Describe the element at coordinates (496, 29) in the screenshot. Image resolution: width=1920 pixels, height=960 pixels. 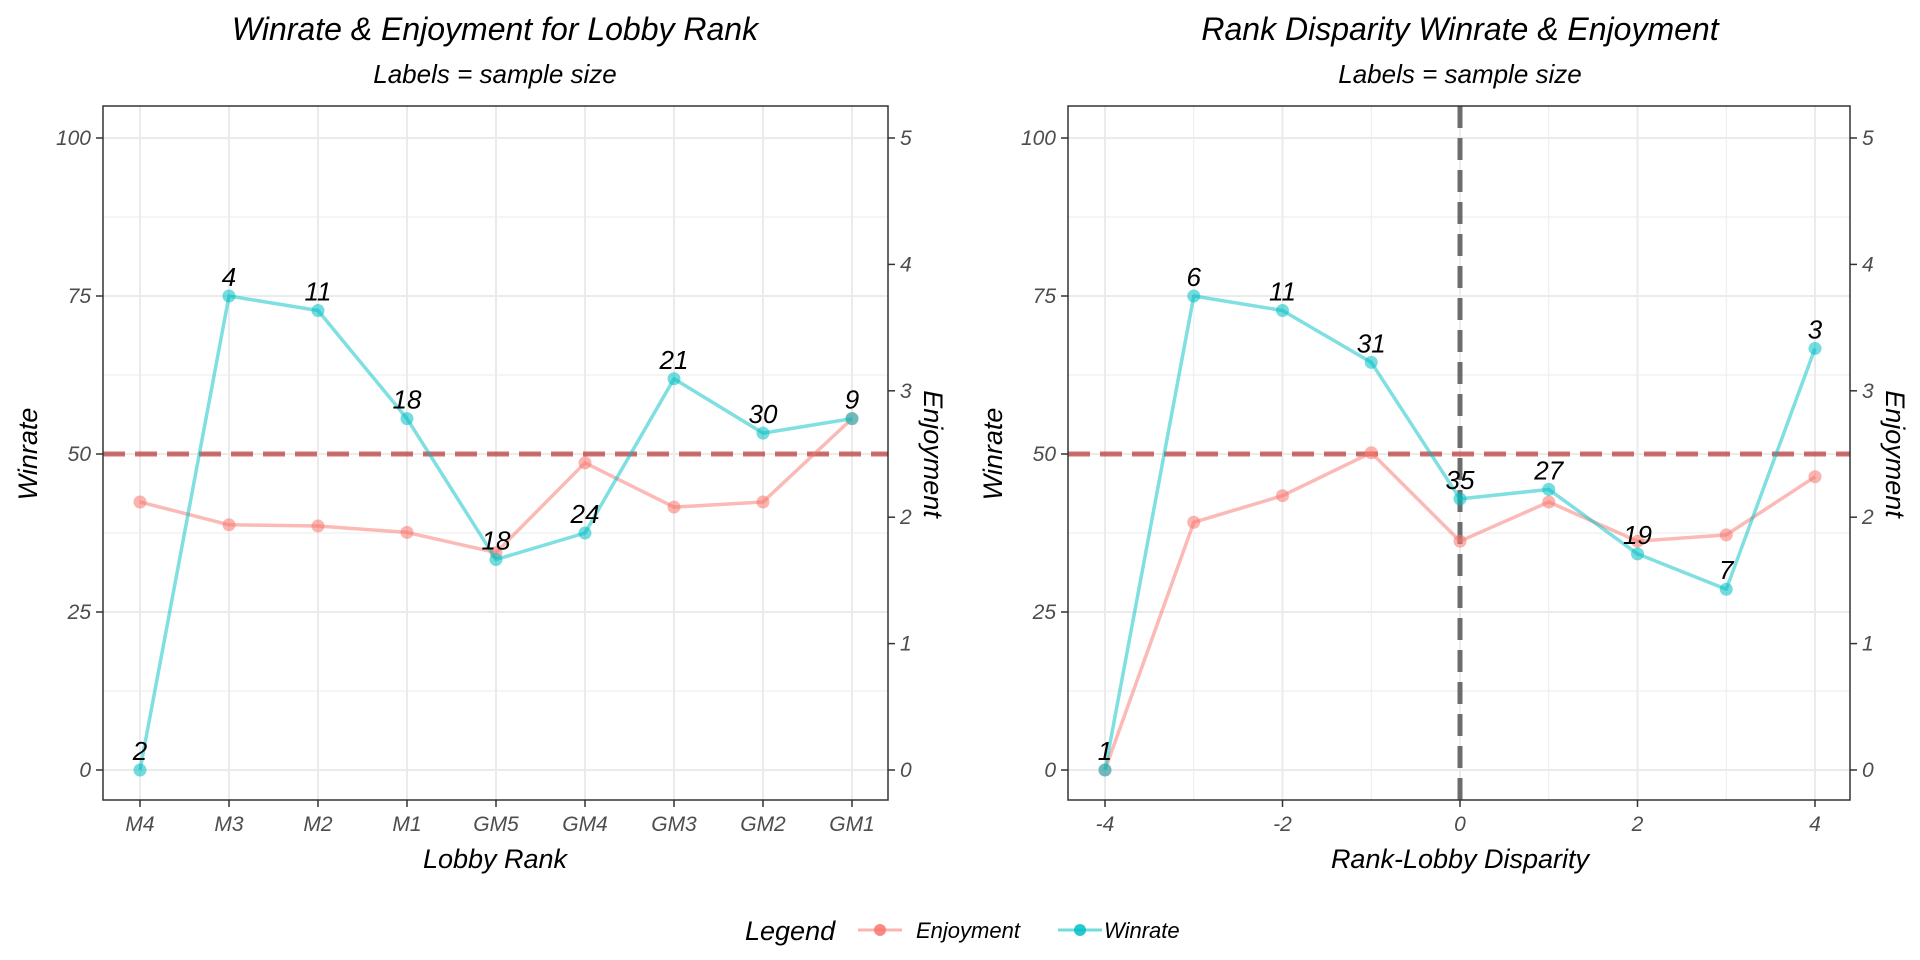
I see `chart-title: Winrate & Enjoyment for Lobby Rank` at that location.